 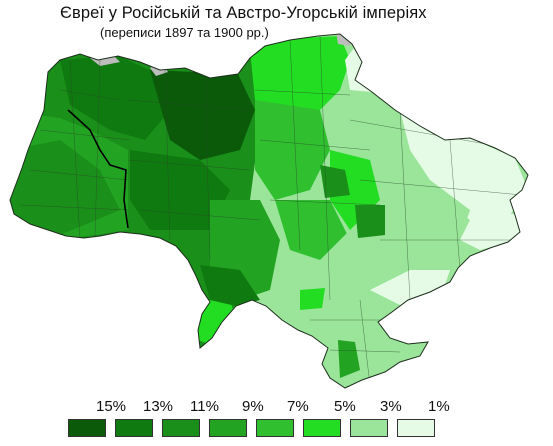 I want to click on legend-label: 7%, so click(x=298, y=406).